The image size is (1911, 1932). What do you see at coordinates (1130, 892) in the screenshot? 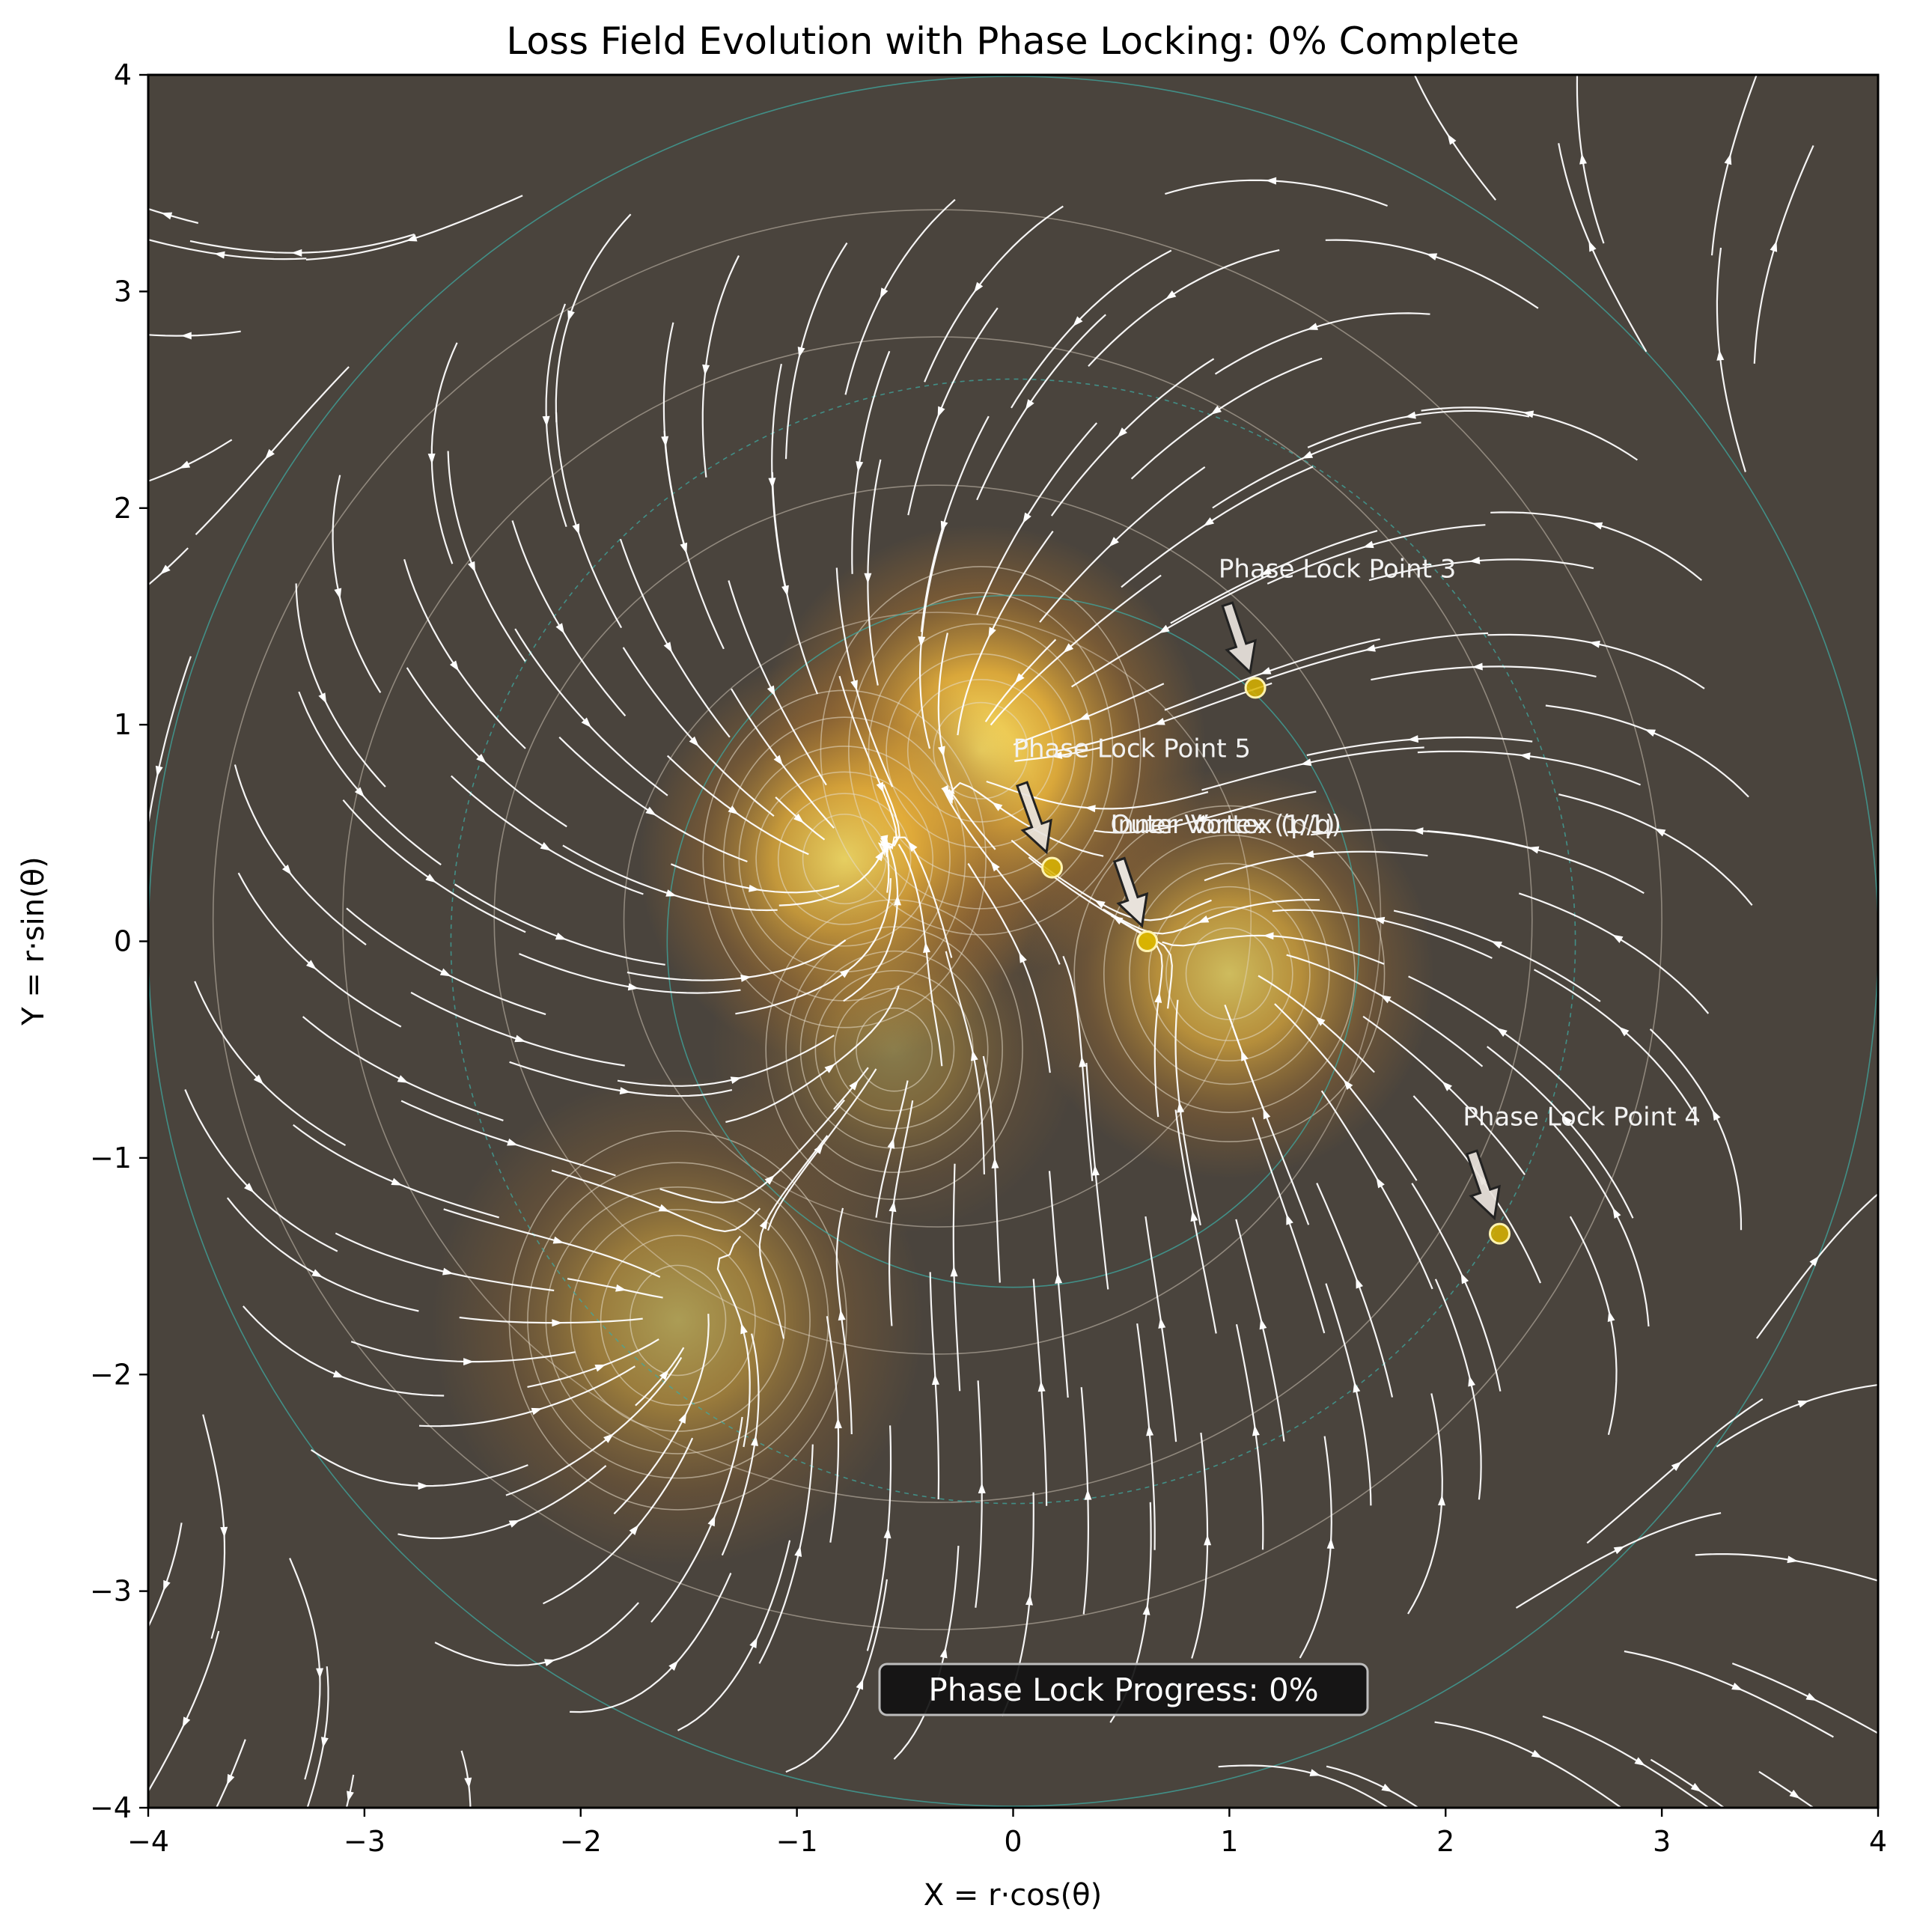
I see `annotation-arrow` at bounding box center [1130, 892].